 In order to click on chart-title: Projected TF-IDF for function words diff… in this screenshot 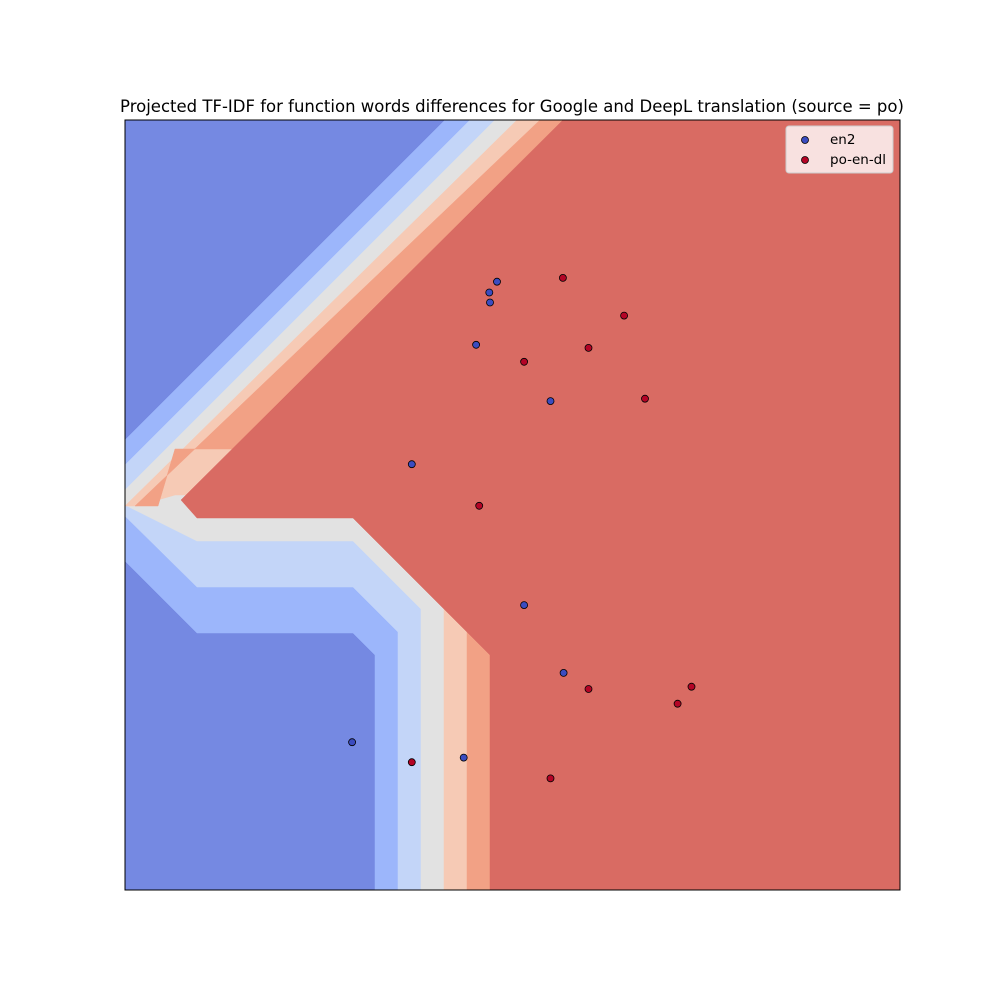, I will do `click(512, 106)`.